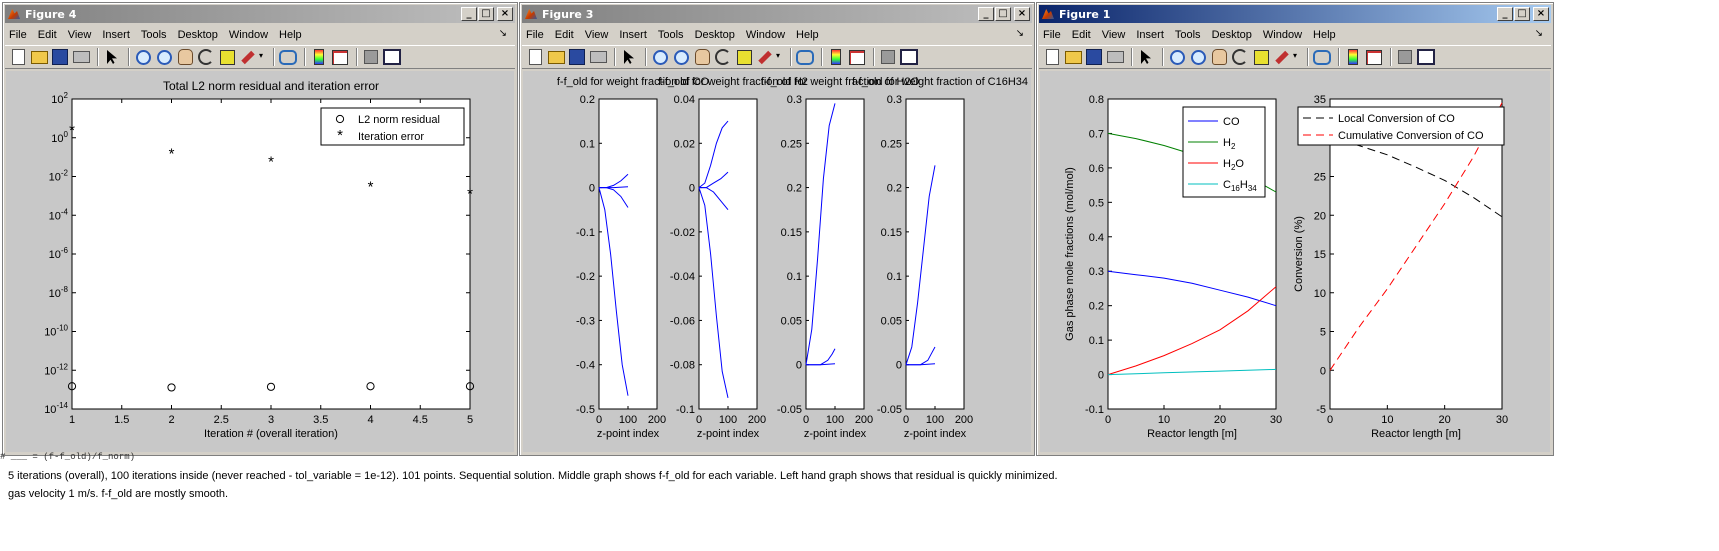 This screenshot has width=1719, height=551. Describe the element at coordinates (777, 14) in the screenshot. I see `title-bar: Figure 3 _ □ ×` at that location.